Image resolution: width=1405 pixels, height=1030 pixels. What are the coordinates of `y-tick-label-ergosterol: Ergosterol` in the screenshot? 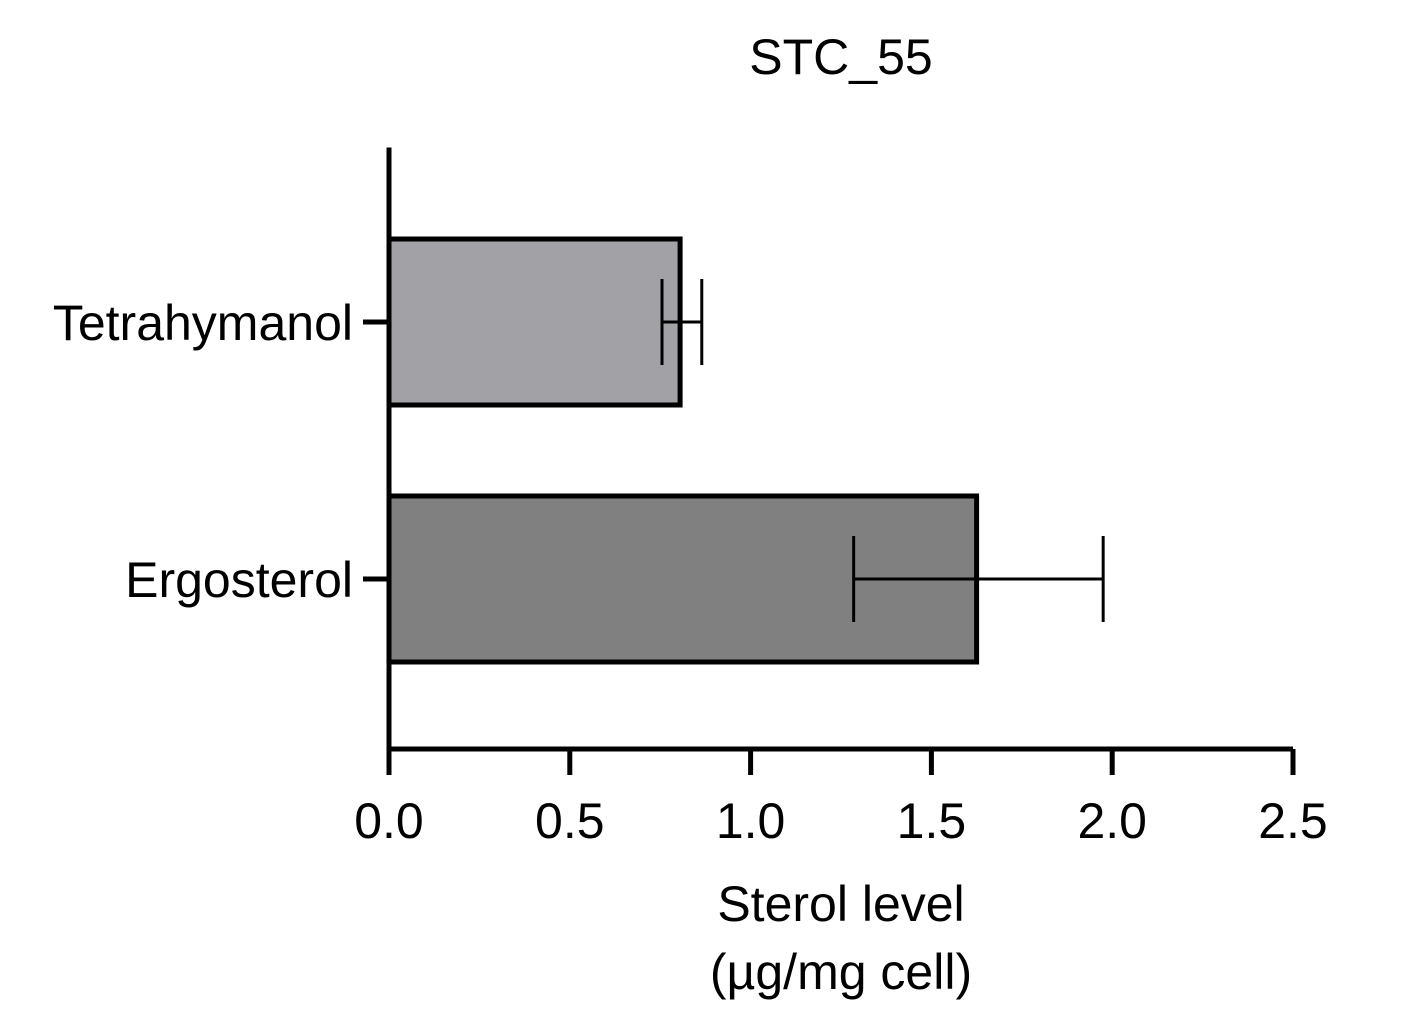 It's located at (239, 580).